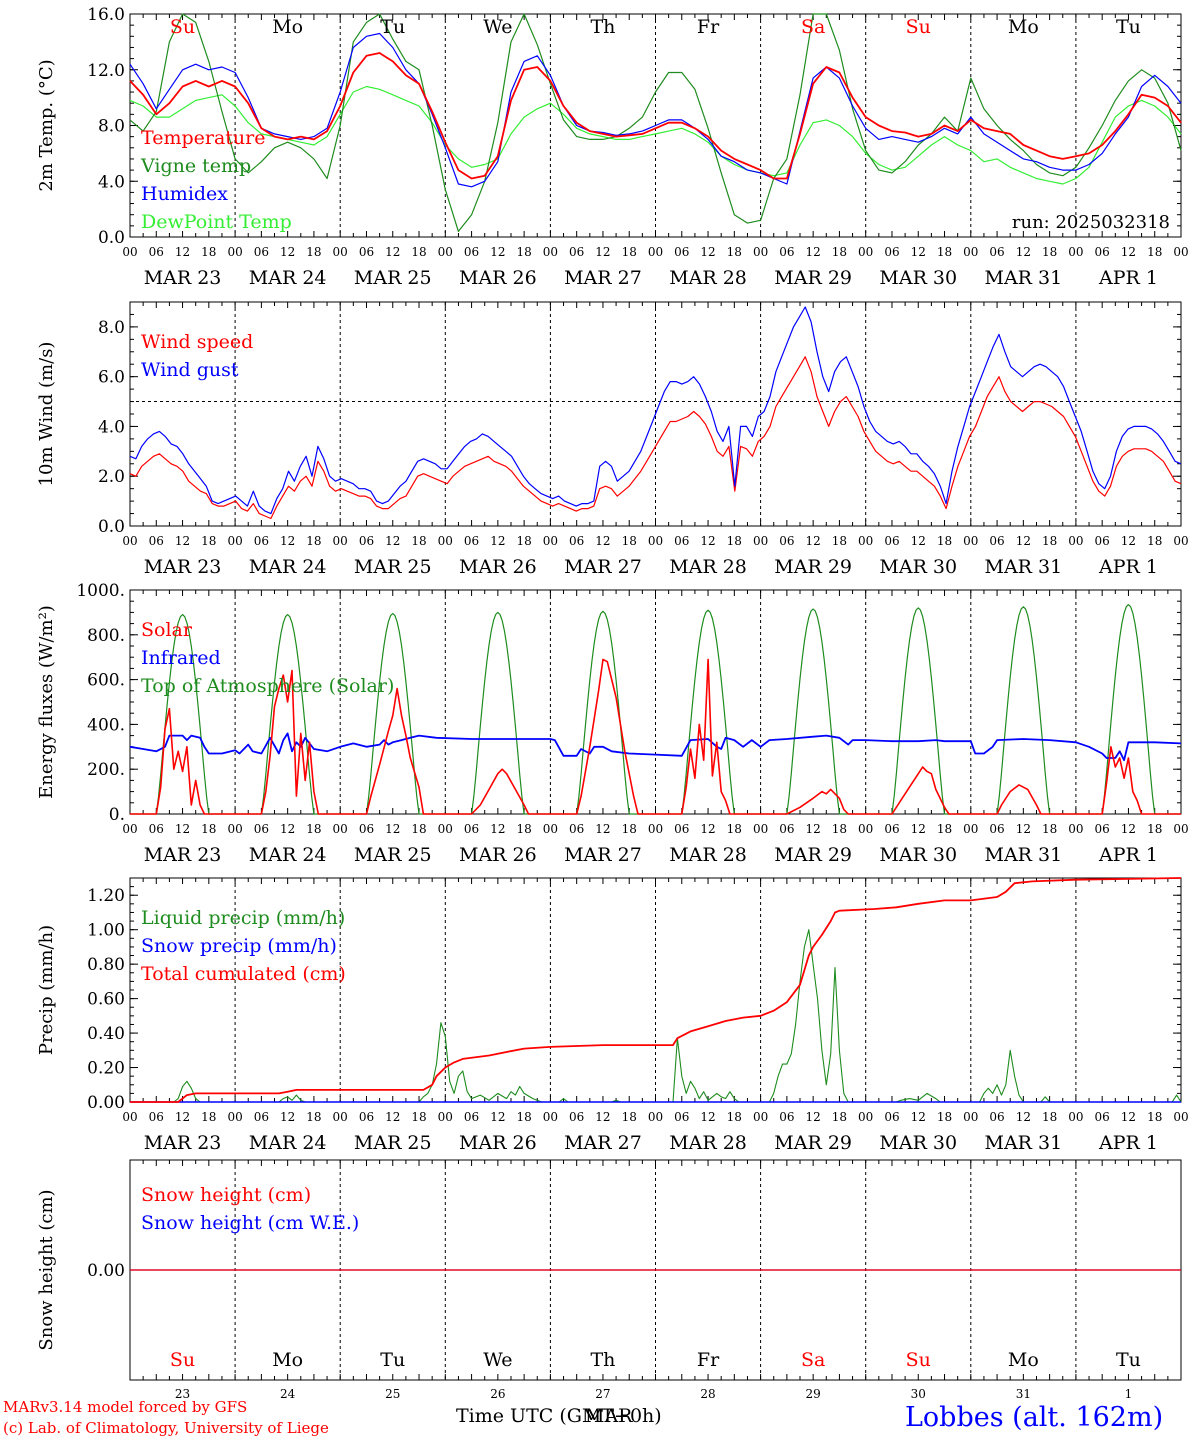 This screenshot has width=1194, height=1440. What do you see at coordinates (655, 410) in the screenshot?
I see `wind-gust-line` at bounding box center [655, 410].